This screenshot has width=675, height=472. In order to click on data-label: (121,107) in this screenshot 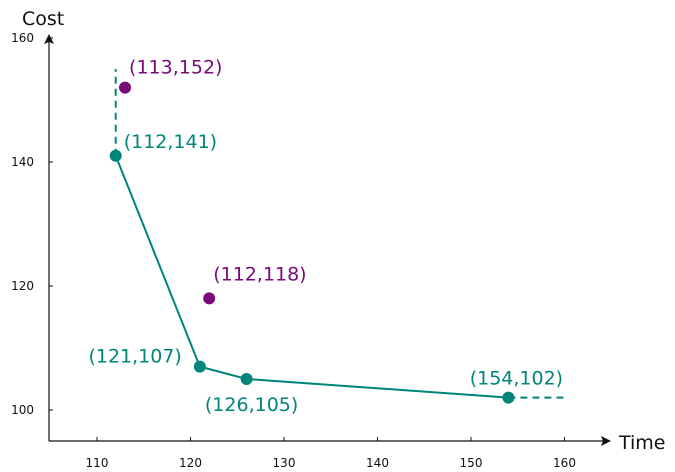, I will do `click(134, 357)`.